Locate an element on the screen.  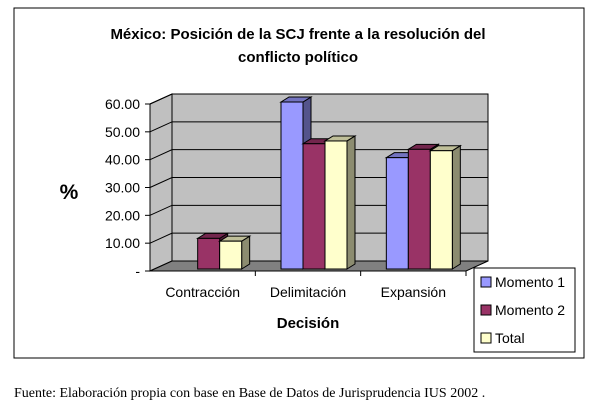
x-tick-label: Delimitación is located at coordinates (308, 292).